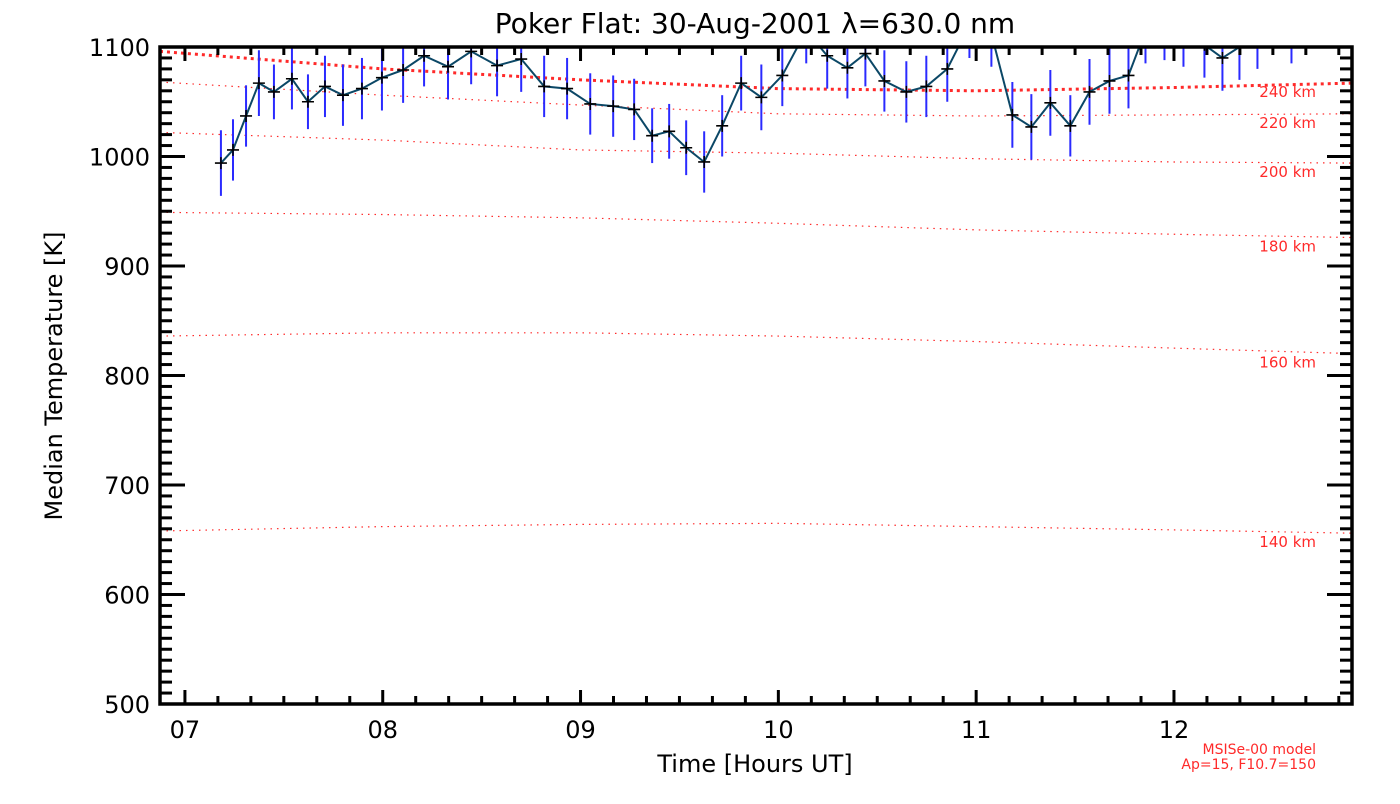 The width and height of the screenshot is (1400, 804). Describe the element at coordinates (754, 764) in the screenshot. I see `x-axis-label: Time [Hours UT]` at that location.